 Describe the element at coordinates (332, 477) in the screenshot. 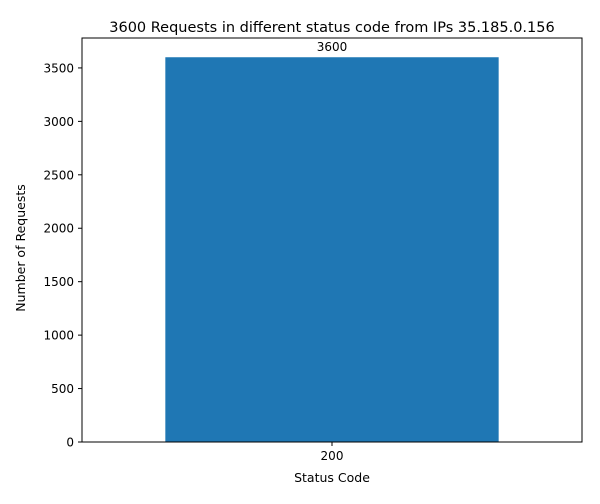

I see `x-axis-label: Status Code` at that location.